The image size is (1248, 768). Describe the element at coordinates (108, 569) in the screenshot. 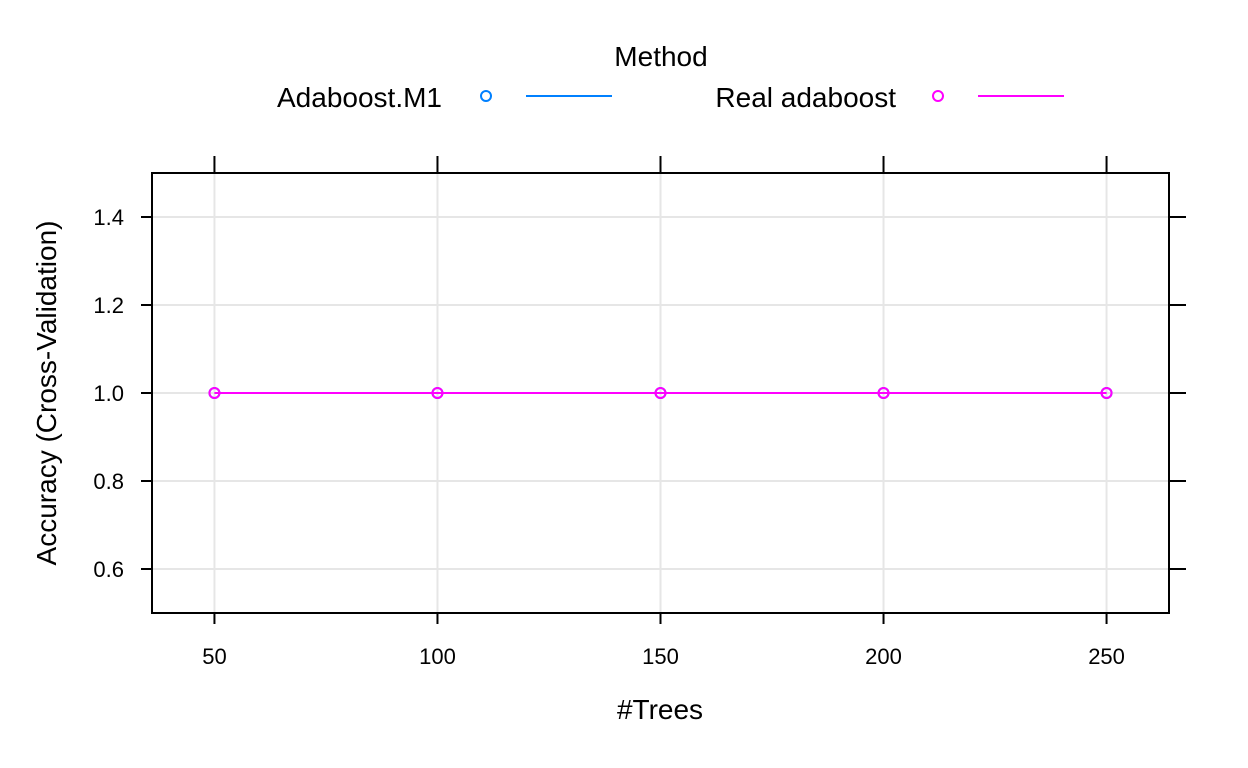

I see `y-tick-label: 0.6` at that location.